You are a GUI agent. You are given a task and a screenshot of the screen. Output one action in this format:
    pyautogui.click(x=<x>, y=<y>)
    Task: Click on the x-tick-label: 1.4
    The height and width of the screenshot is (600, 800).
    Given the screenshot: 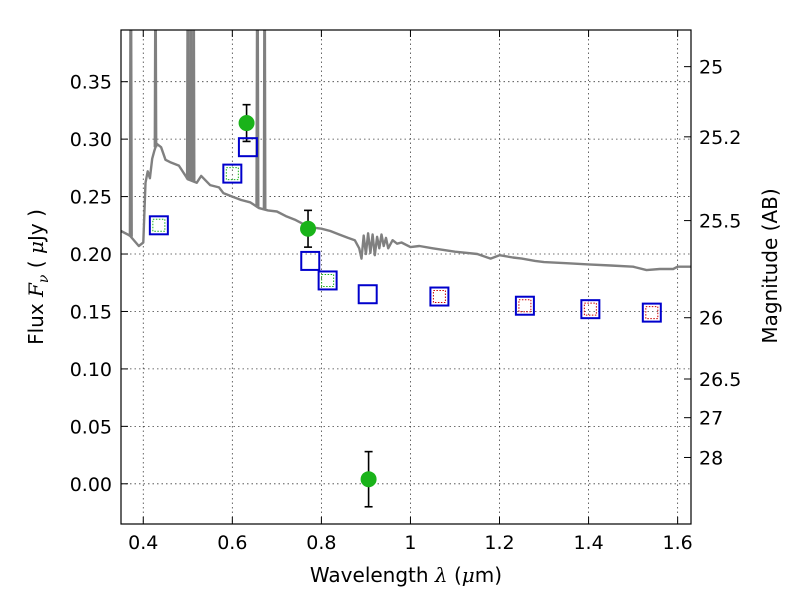 What is the action you would take?
    pyautogui.click(x=588, y=543)
    